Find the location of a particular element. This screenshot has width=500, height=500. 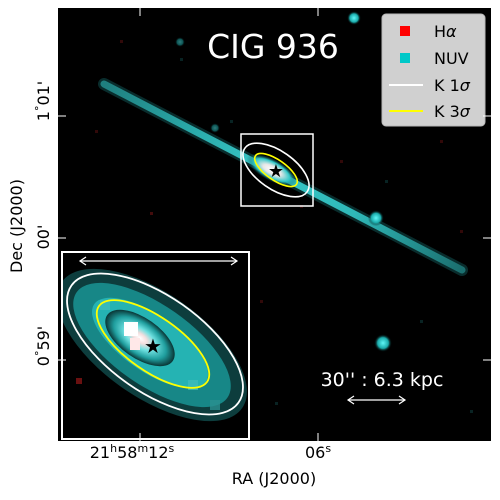

y-tick-label: 0°59' is located at coordinates (43, 346).